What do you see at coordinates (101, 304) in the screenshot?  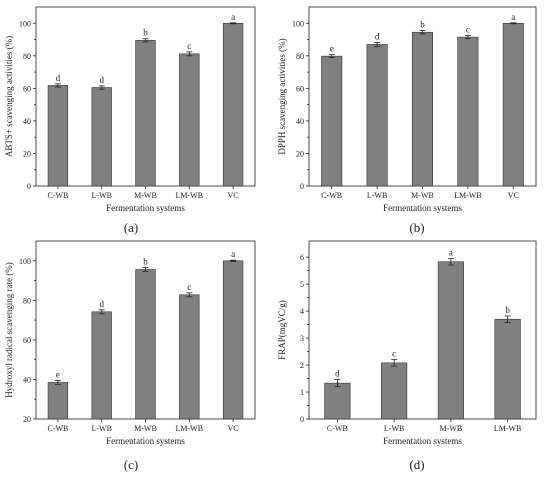 I see `chart-2-sig-letter-1: d` at bounding box center [101, 304].